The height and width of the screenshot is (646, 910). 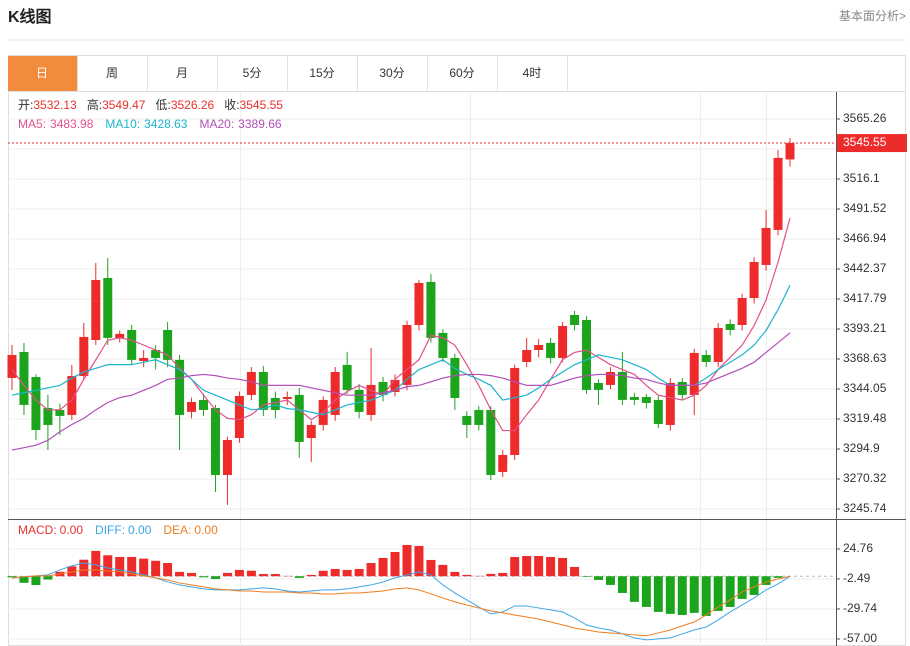 What do you see at coordinates (858, 548) in the screenshot?
I see `y-tick-label: 24.76` at bounding box center [858, 548].